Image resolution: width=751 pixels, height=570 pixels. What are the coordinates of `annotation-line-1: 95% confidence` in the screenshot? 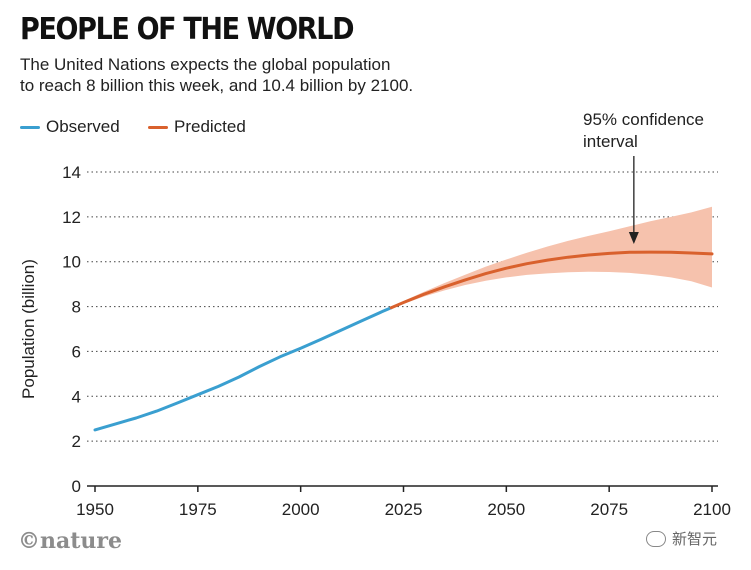 It's located at (643, 119).